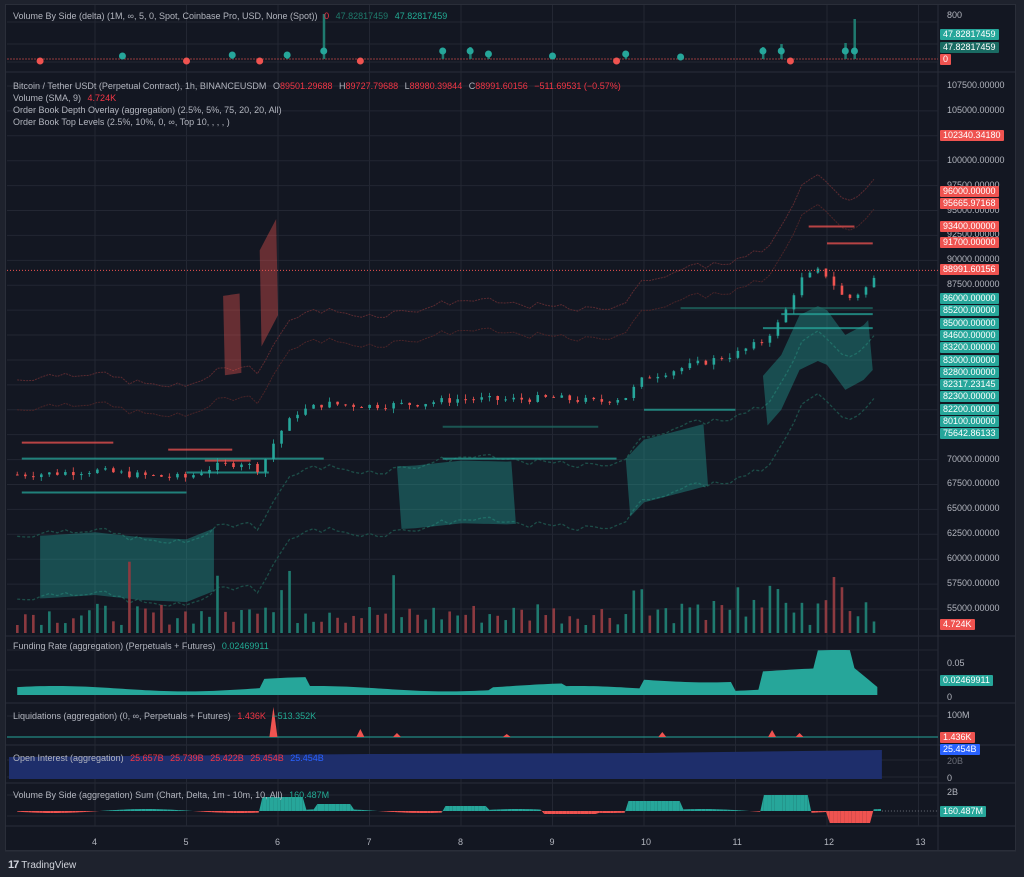  I want to click on price-axis-label: 92500.00000, so click(973, 234).